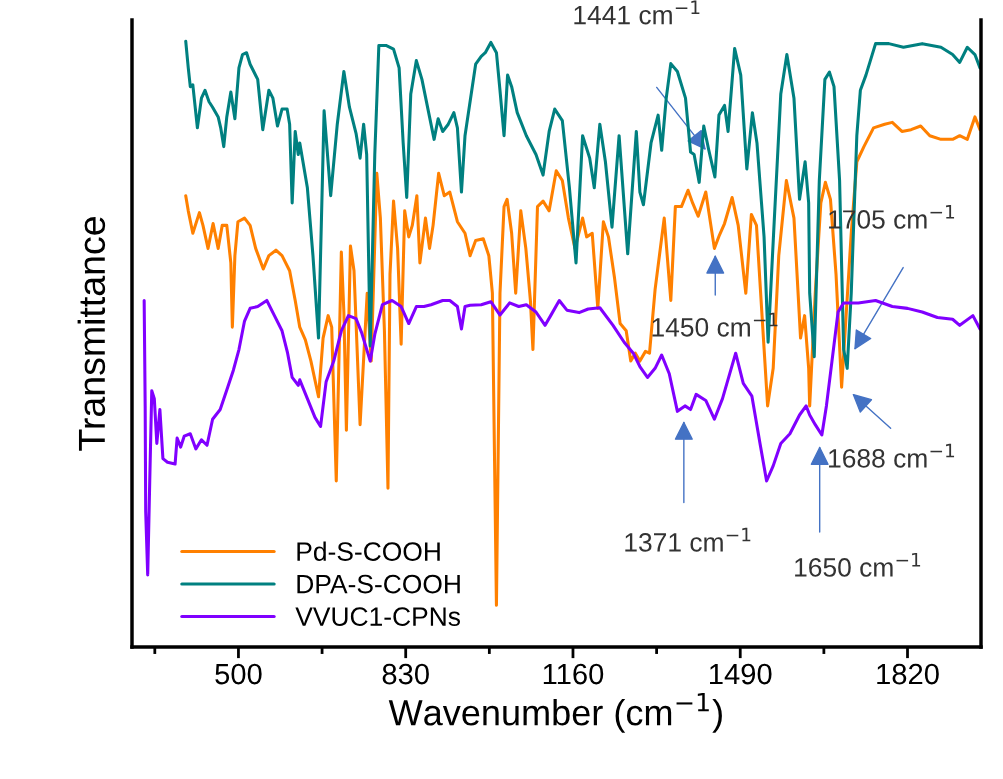 The image size is (1003, 779). What do you see at coordinates (688, 539) in the screenshot?
I see `annotation: 1371 cm$^{−1}$` at bounding box center [688, 539].